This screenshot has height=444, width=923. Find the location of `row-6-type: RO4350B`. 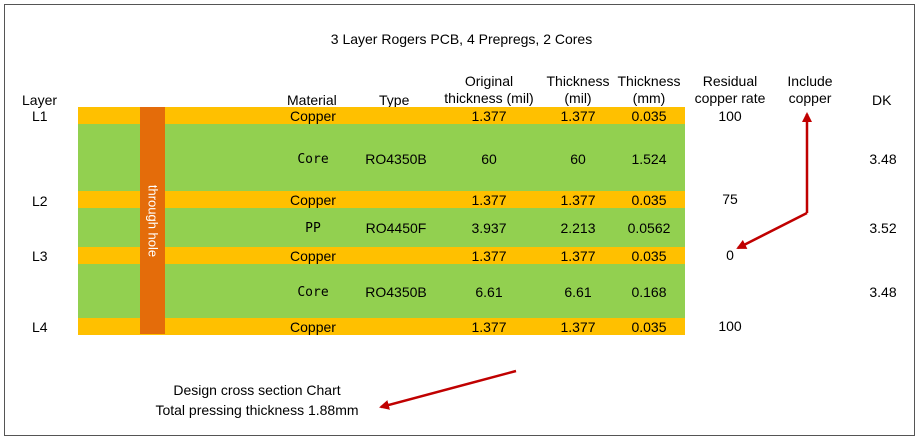

row-6-type: RO4350B is located at coordinates (396, 292).